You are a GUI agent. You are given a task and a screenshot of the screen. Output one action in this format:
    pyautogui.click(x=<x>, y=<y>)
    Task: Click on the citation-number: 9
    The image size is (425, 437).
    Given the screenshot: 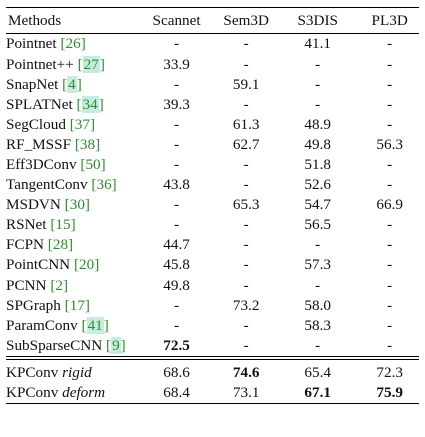 What is the action you would take?
    pyautogui.click(x=116, y=345)
    